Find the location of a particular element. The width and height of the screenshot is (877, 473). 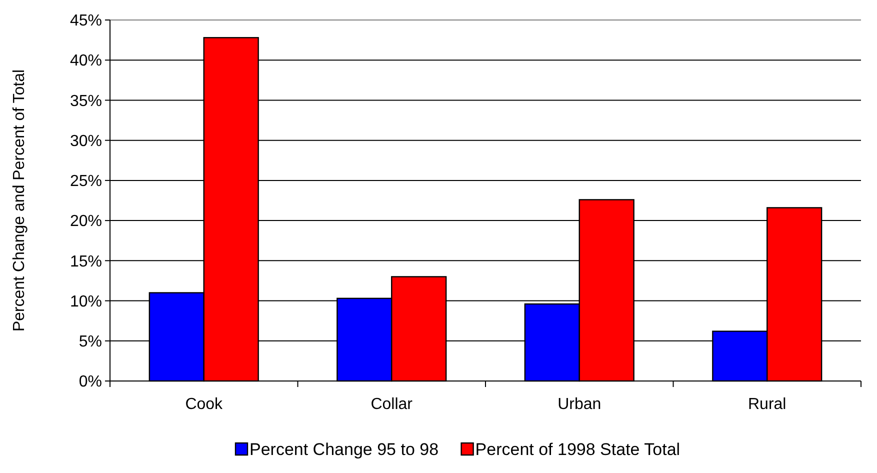

x-tick-label: Rural is located at coordinates (767, 404).